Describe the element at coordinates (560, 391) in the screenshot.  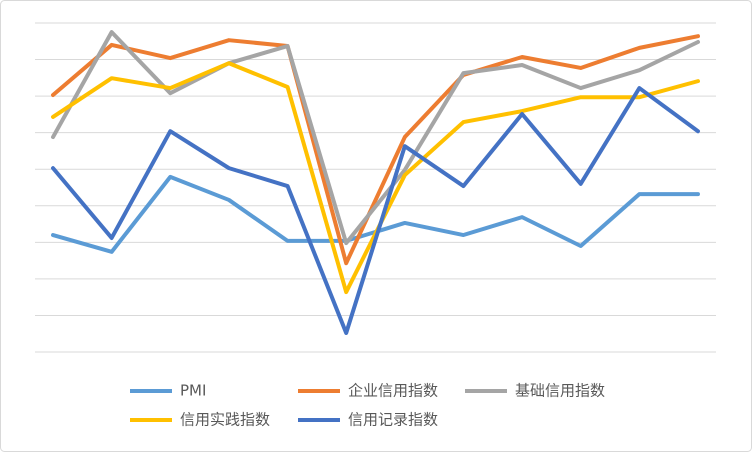
I see `legend-label: 基础信用指数` at that location.